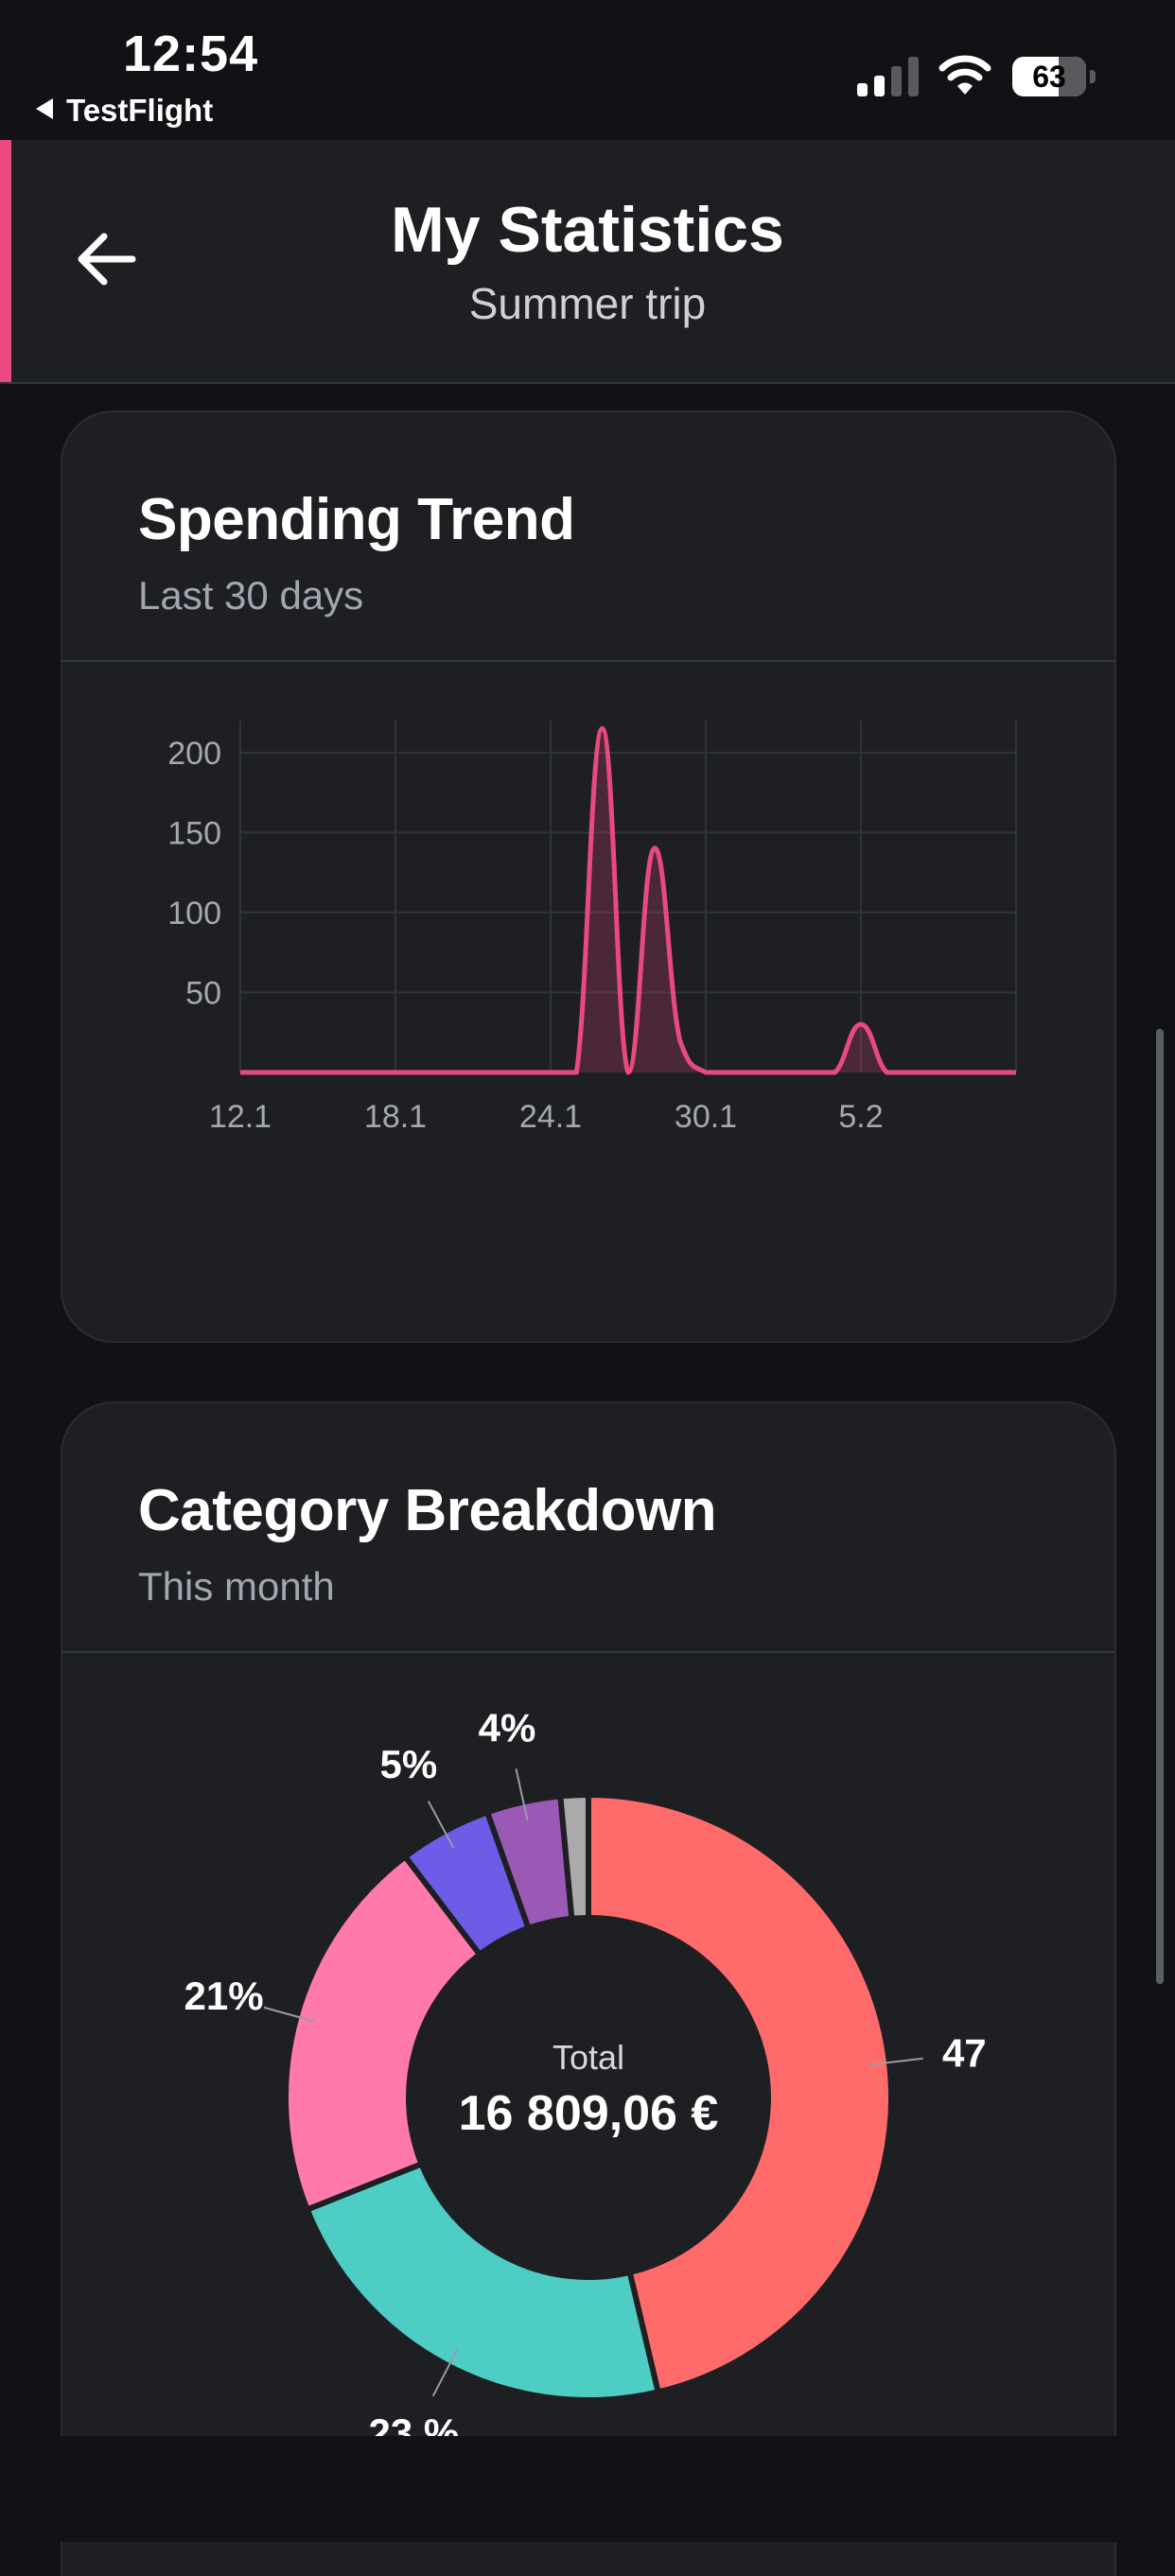  What do you see at coordinates (587, 2489) in the screenshot?
I see `bottom-safe-area` at bounding box center [587, 2489].